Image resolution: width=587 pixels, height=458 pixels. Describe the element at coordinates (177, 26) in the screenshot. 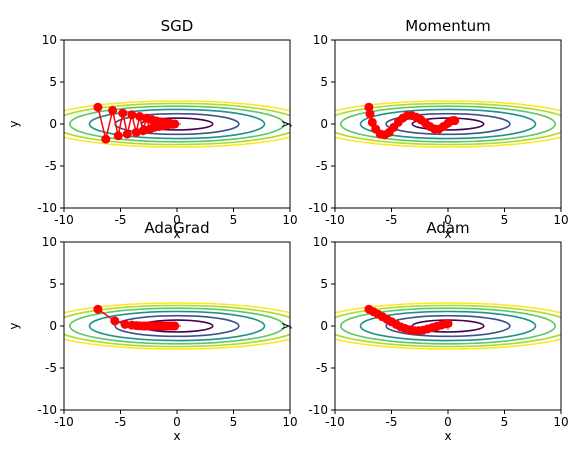

I see `subplot-title: SGD` at that location.